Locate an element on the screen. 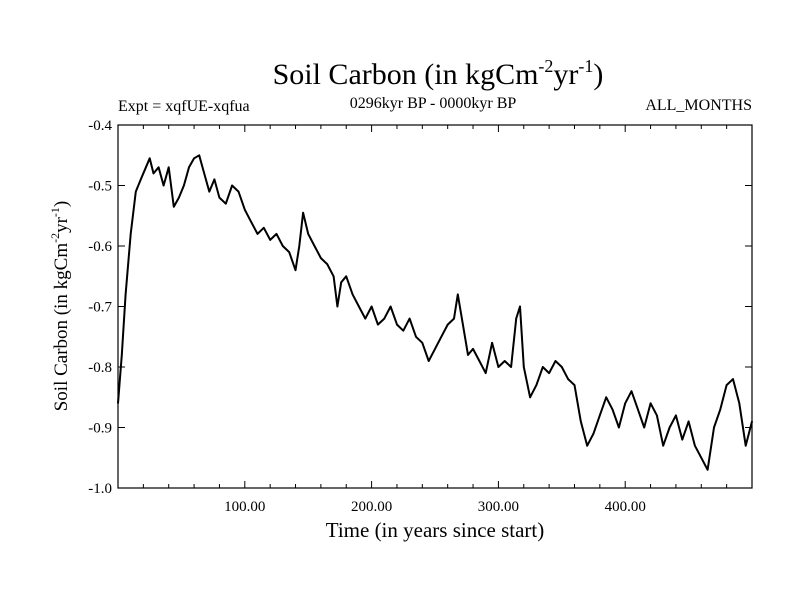 This screenshot has height=600, width=800. chart-title-mid: yr is located at coordinates (565, 74).